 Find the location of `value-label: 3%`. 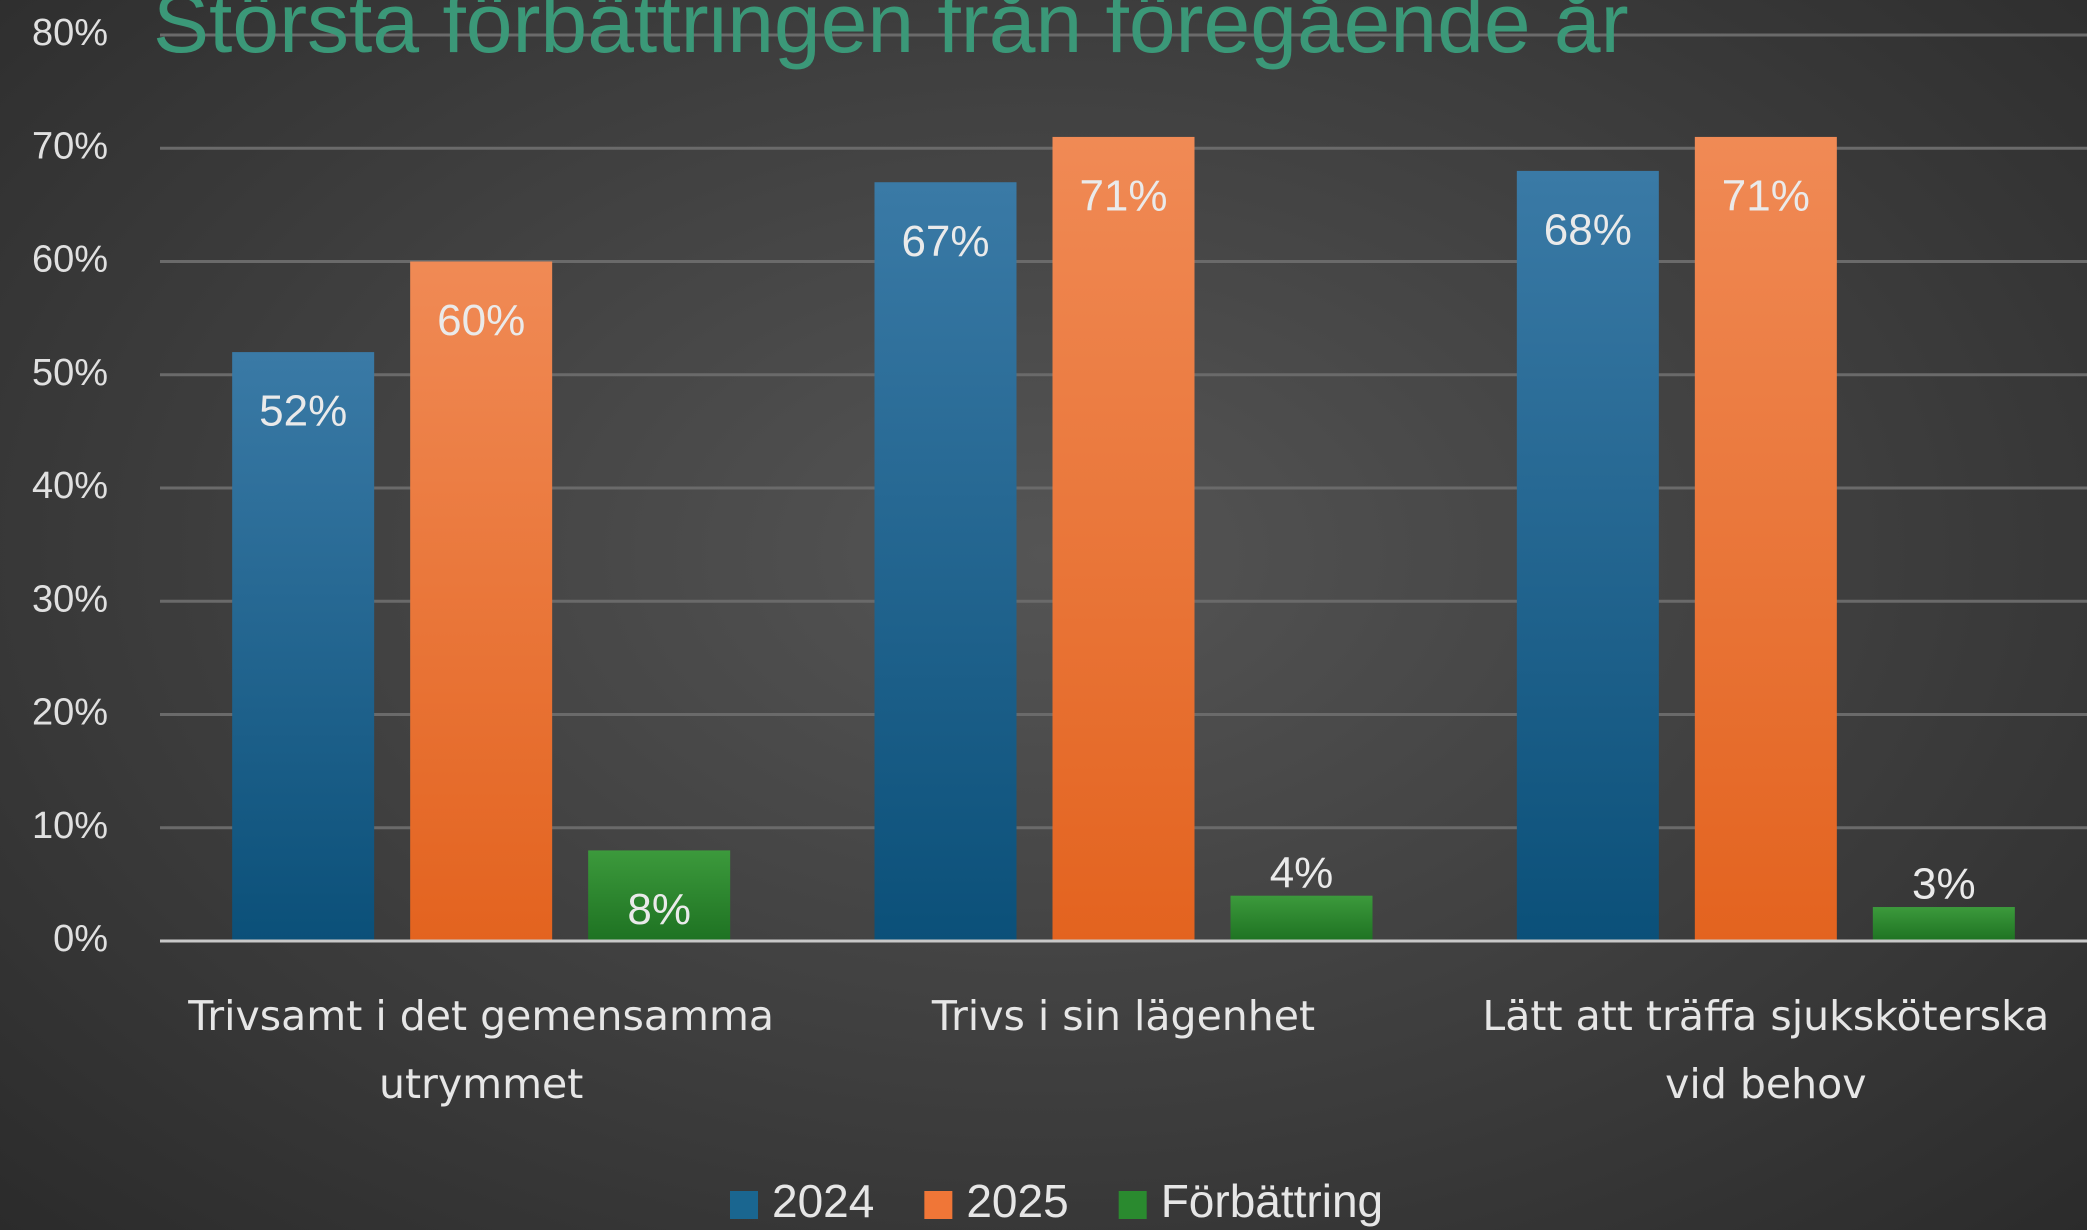

value-label: 3% is located at coordinates (1944, 884).